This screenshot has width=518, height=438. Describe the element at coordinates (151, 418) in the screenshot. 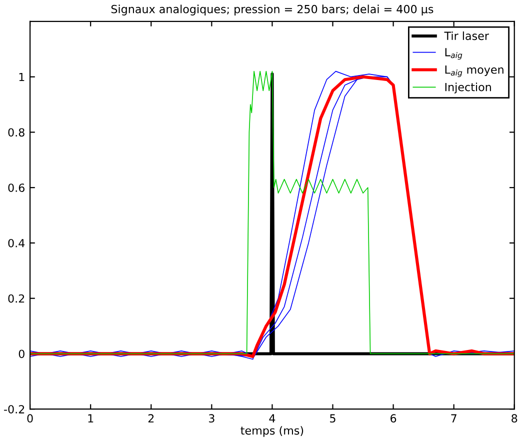

I see `x-tick-label: 2` at that location.